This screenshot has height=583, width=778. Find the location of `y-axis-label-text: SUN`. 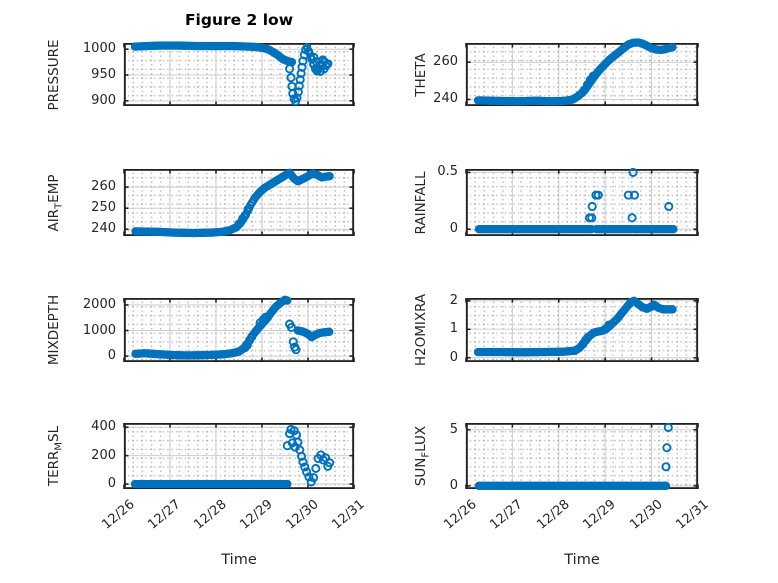

y-axis-label-text: SUN is located at coordinates (421, 472).